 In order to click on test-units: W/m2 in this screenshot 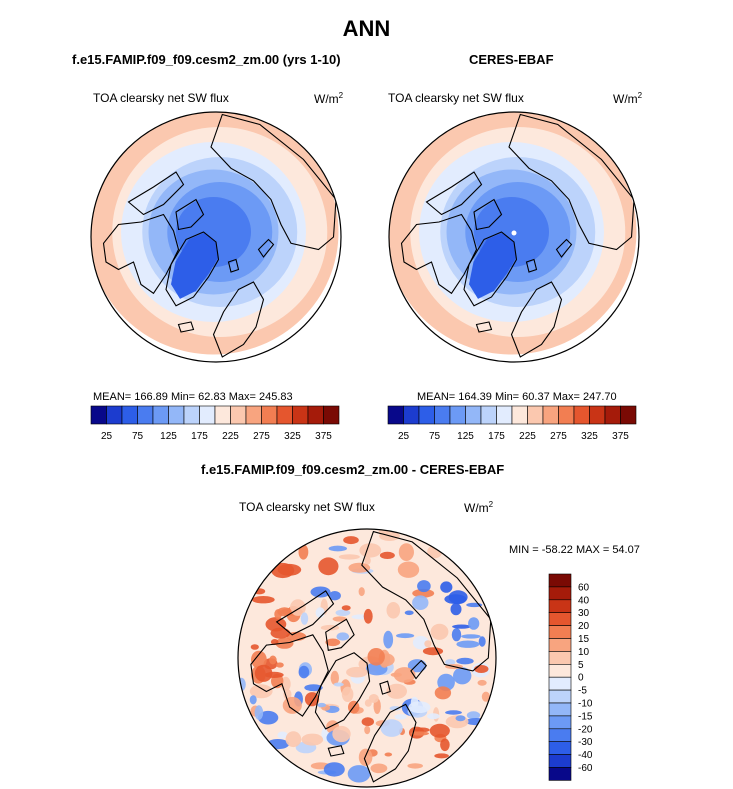, I will do `click(329, 98)`.